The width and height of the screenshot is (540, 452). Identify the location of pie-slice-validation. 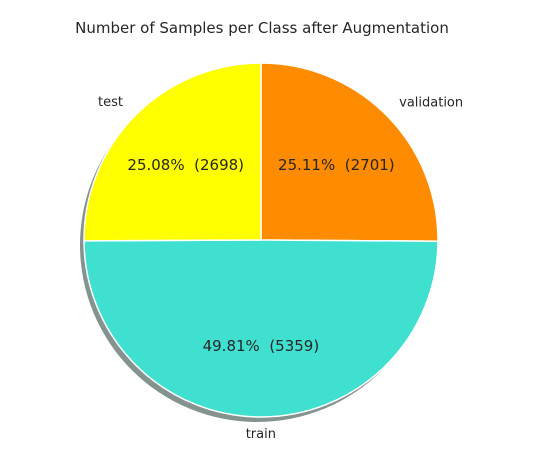
(349, 152).